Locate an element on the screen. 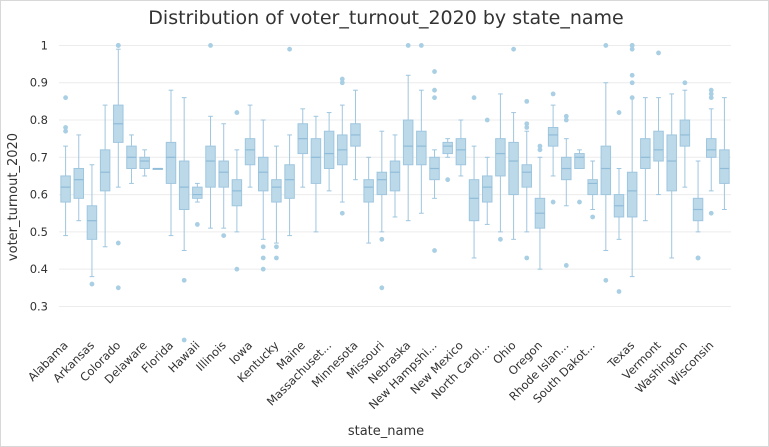 The width and height of the screenshot is (769, 447). x-axis-label: state_name is located at coordinates (386, 431).